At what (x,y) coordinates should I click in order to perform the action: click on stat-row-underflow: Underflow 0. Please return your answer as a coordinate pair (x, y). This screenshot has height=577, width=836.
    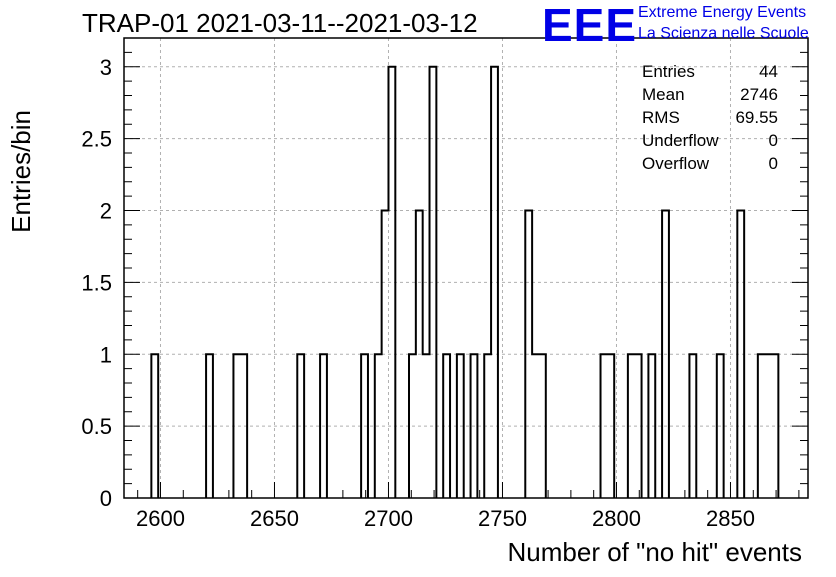
    Looking at the image, I should click on (710, 140).